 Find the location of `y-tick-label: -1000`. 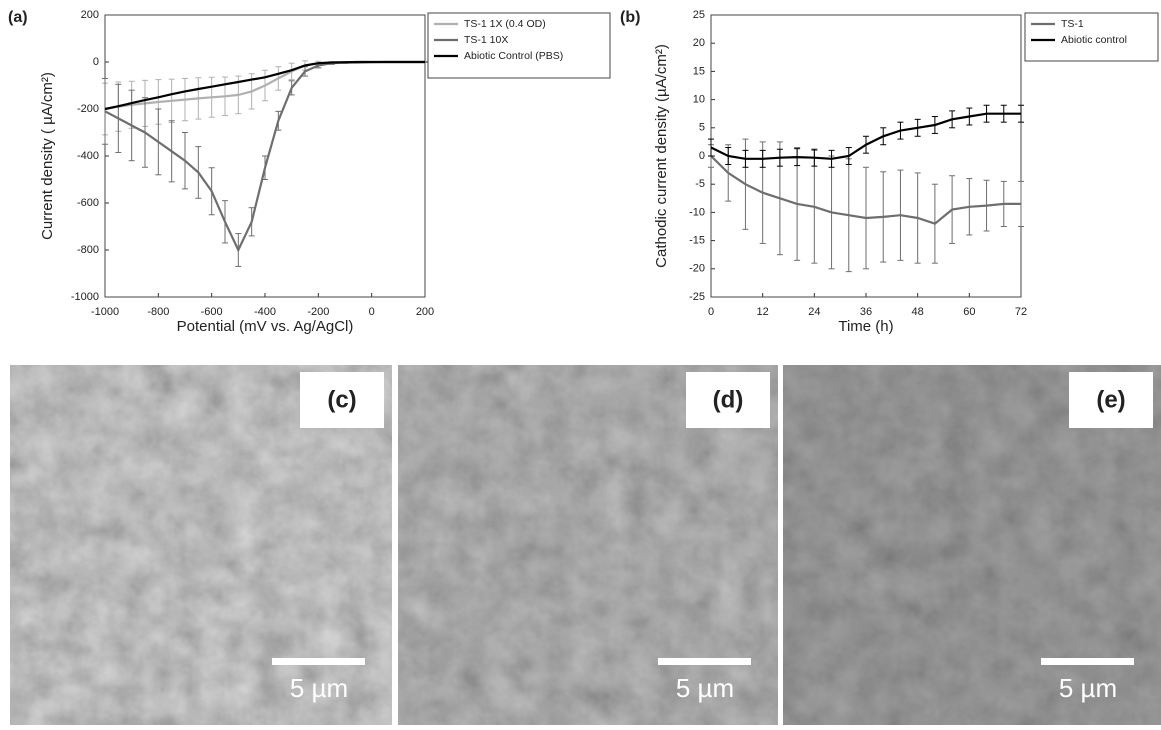

y-tick-label: -1000 is located at coordinates (85, 297).